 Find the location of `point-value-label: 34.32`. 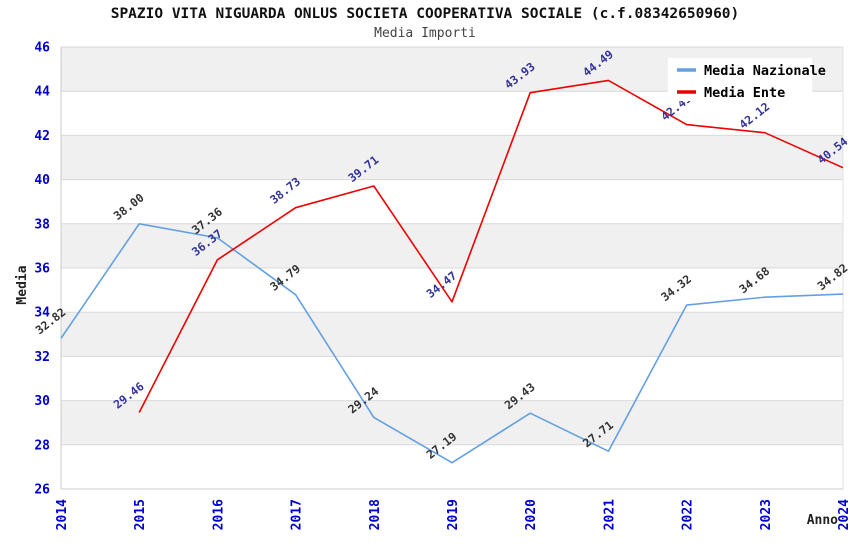

point-value-label: 34.32 is located at coordinates (676, 288).